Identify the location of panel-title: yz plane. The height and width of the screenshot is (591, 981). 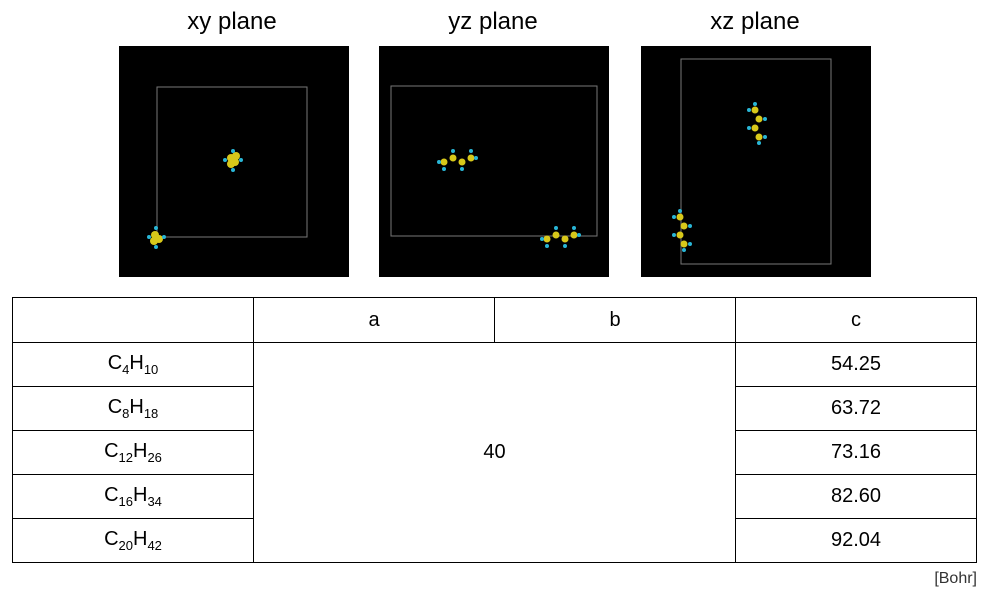
(493, 21).